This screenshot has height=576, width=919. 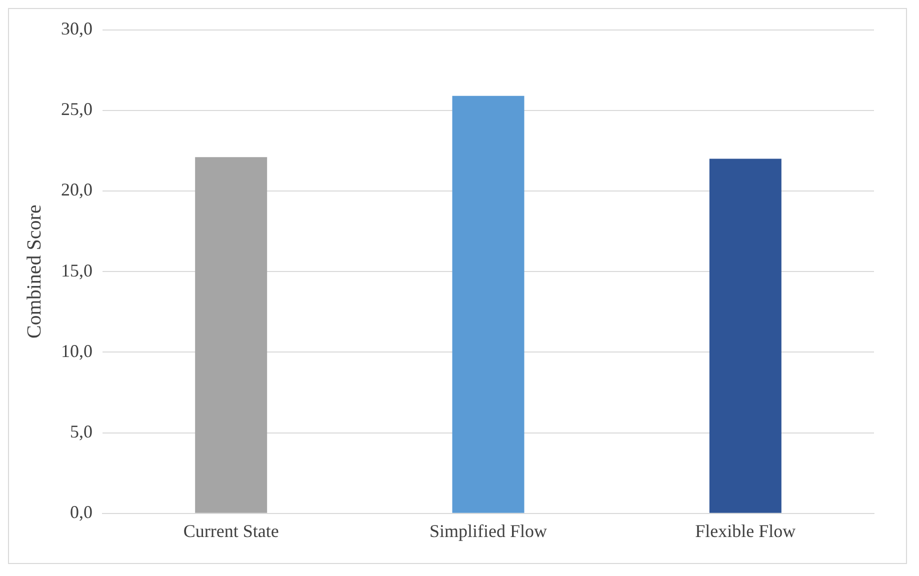 What do you see at coordinates (745, 530) in the screenshot?
I see `x-tick-label: Flexible Flow` at bounding box center [745, 530].